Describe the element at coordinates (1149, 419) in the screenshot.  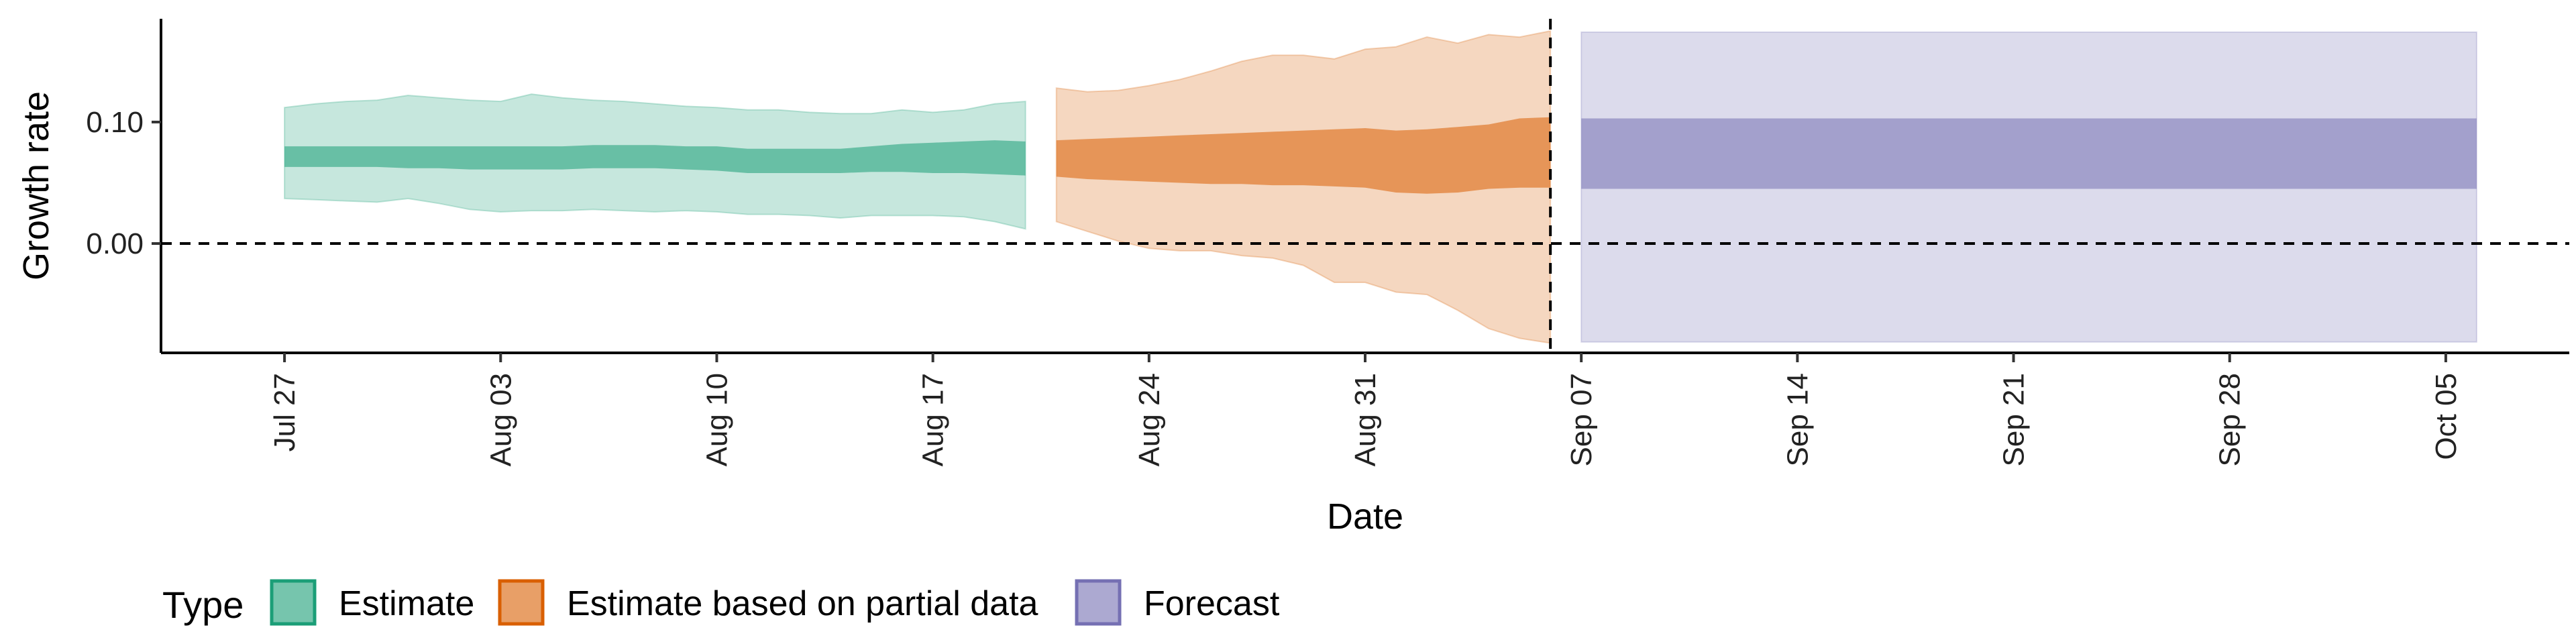
I see `x-tick-label: Aug 24` at that location.